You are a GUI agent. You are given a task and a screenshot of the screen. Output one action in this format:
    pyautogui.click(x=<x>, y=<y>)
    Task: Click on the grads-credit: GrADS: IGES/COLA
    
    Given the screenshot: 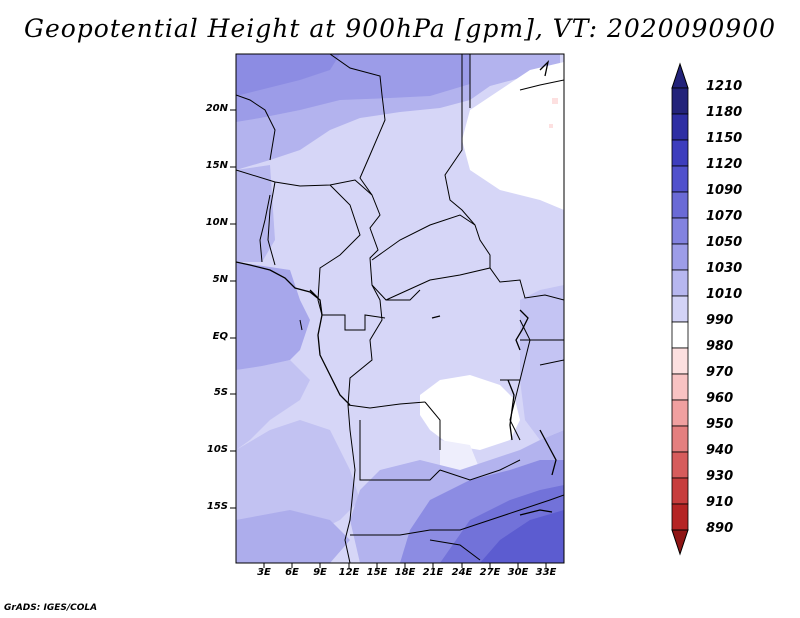 What is the action you would take?
    pyautogui.click(x=51, y=608)
    